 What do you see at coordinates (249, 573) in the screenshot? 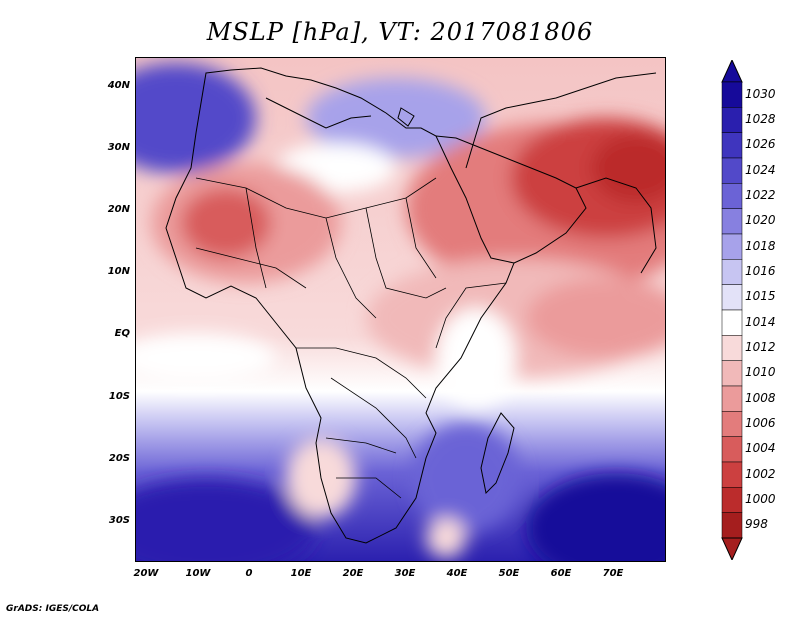
I see `lon-label-0: 0` at bounding box center [249, 573].